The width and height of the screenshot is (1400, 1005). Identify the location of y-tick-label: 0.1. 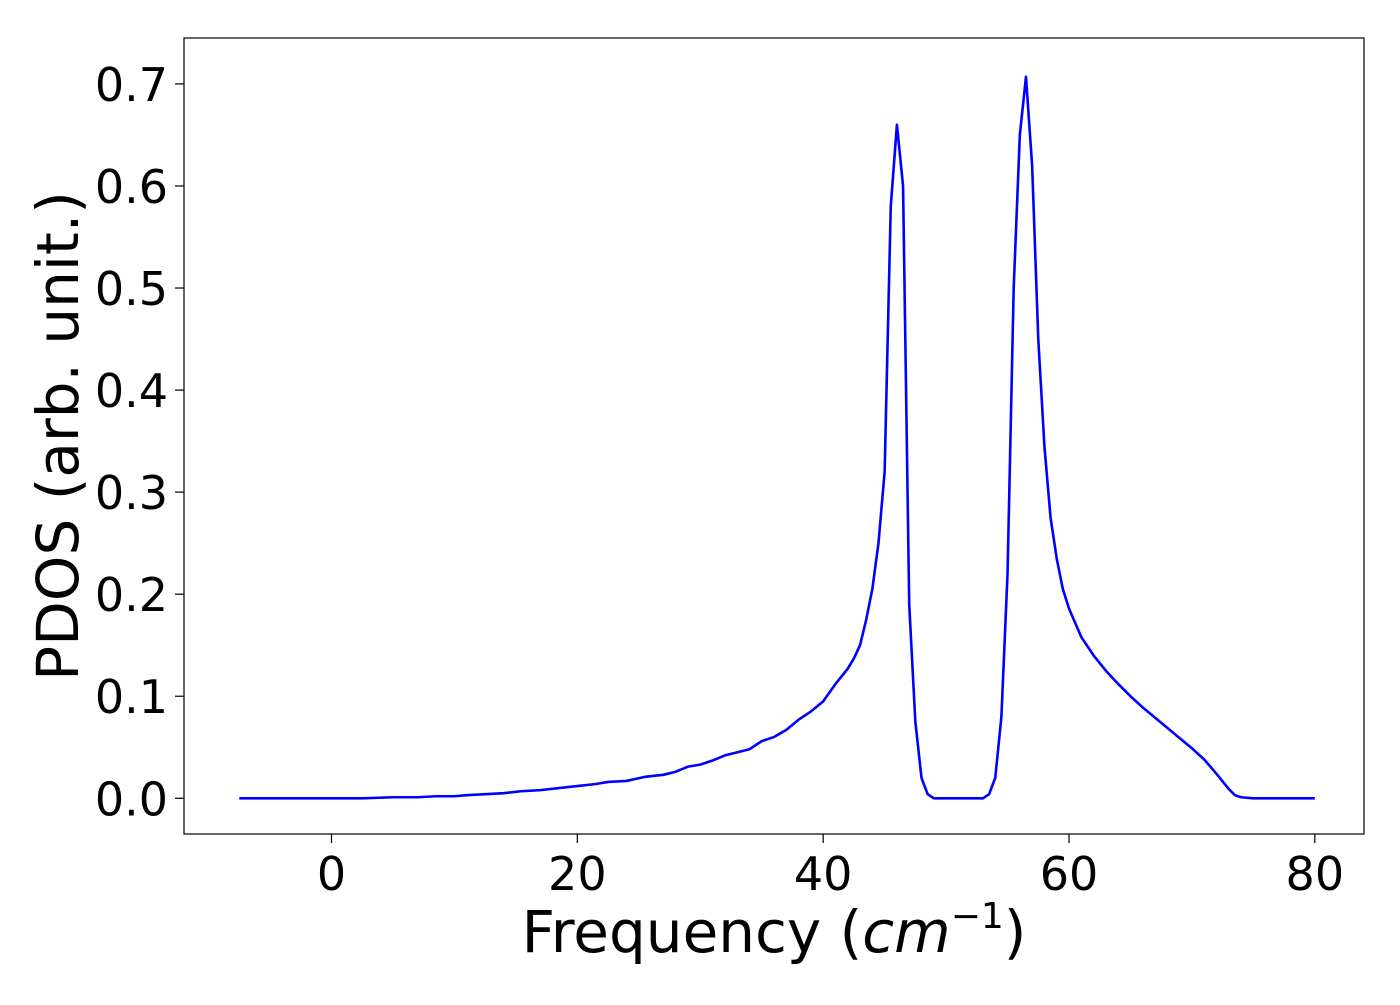
(131, 697).